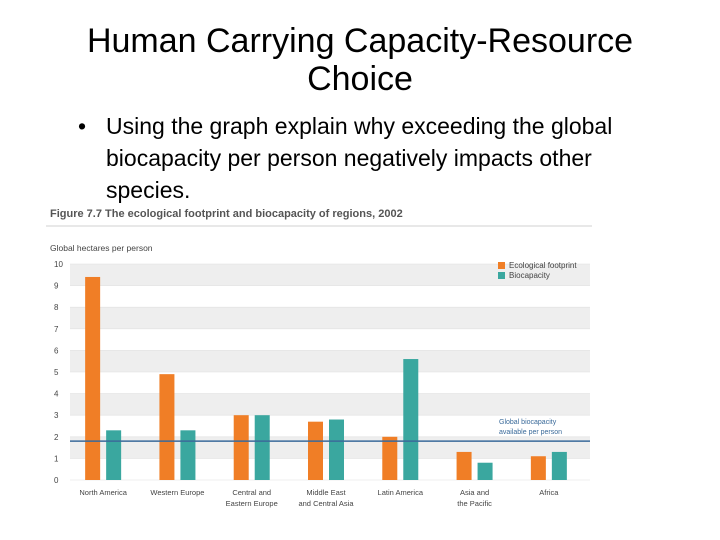 This screenshot has width=720, height=540. Describe the element at coordinates (56, 350) in the screenshot. I see `y-tick-label: 6` at that location.